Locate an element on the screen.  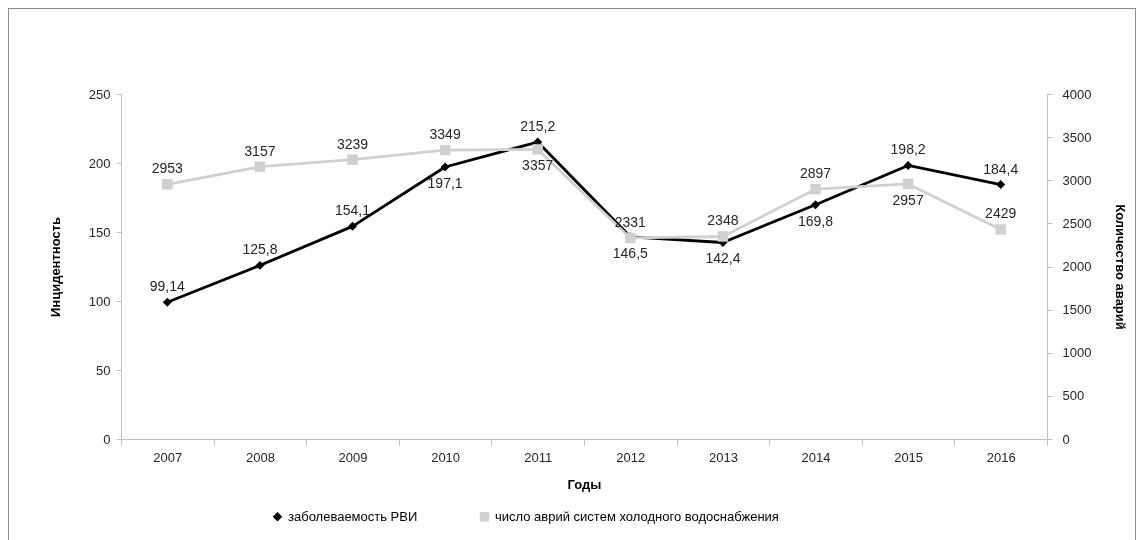
data-label: 3157 is located at coordinates (260, 150).